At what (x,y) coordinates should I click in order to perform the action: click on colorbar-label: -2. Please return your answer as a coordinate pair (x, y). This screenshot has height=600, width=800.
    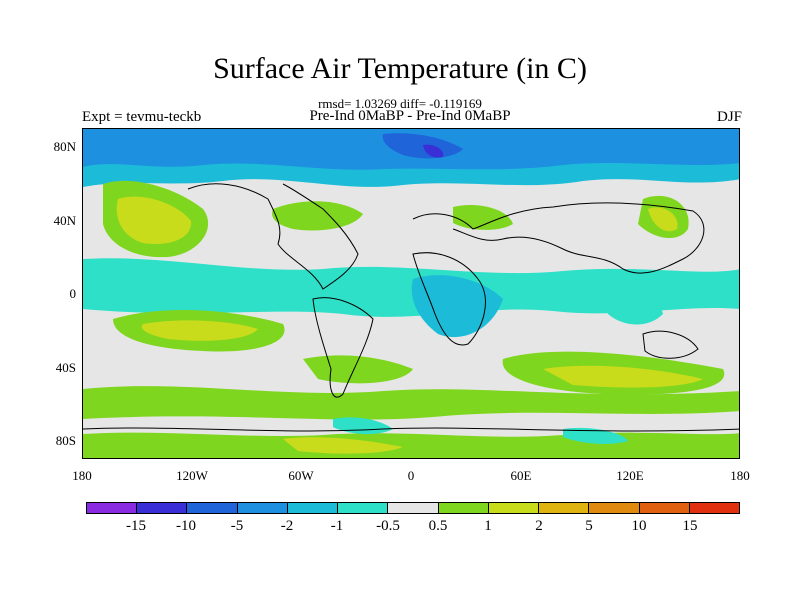
    Looking at the image, I should click on (287, 526).